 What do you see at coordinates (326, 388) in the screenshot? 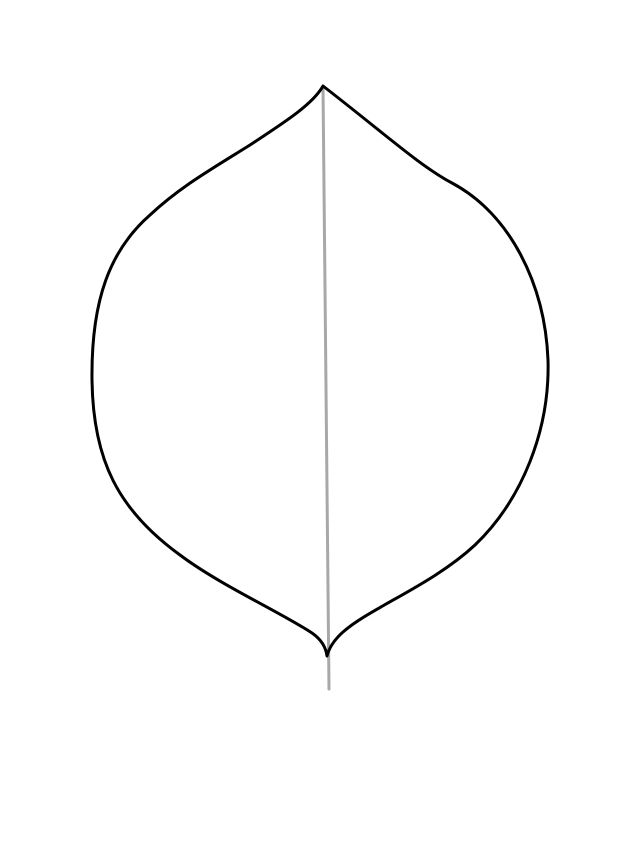
I see `leaf-midrib` at bounding box center [326, 388].